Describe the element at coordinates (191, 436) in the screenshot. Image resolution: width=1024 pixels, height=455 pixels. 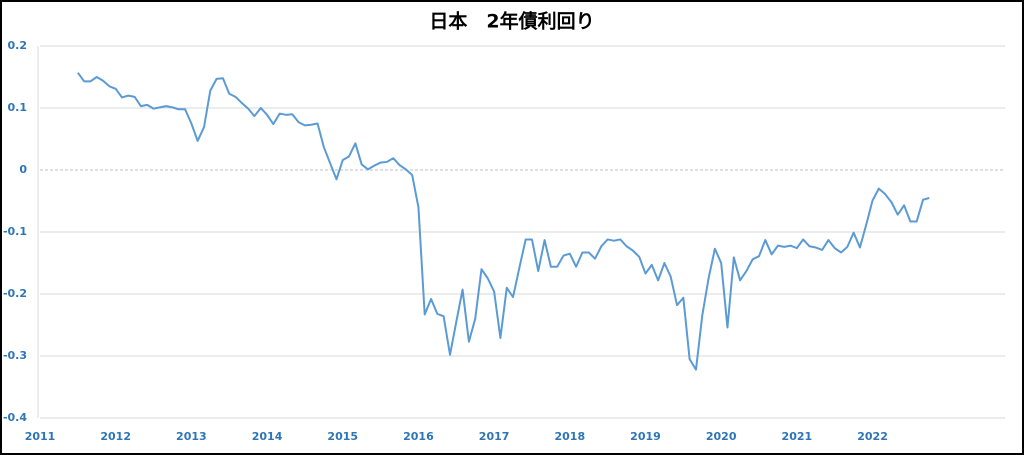
I see `x-tick-label: 2013` at that location.